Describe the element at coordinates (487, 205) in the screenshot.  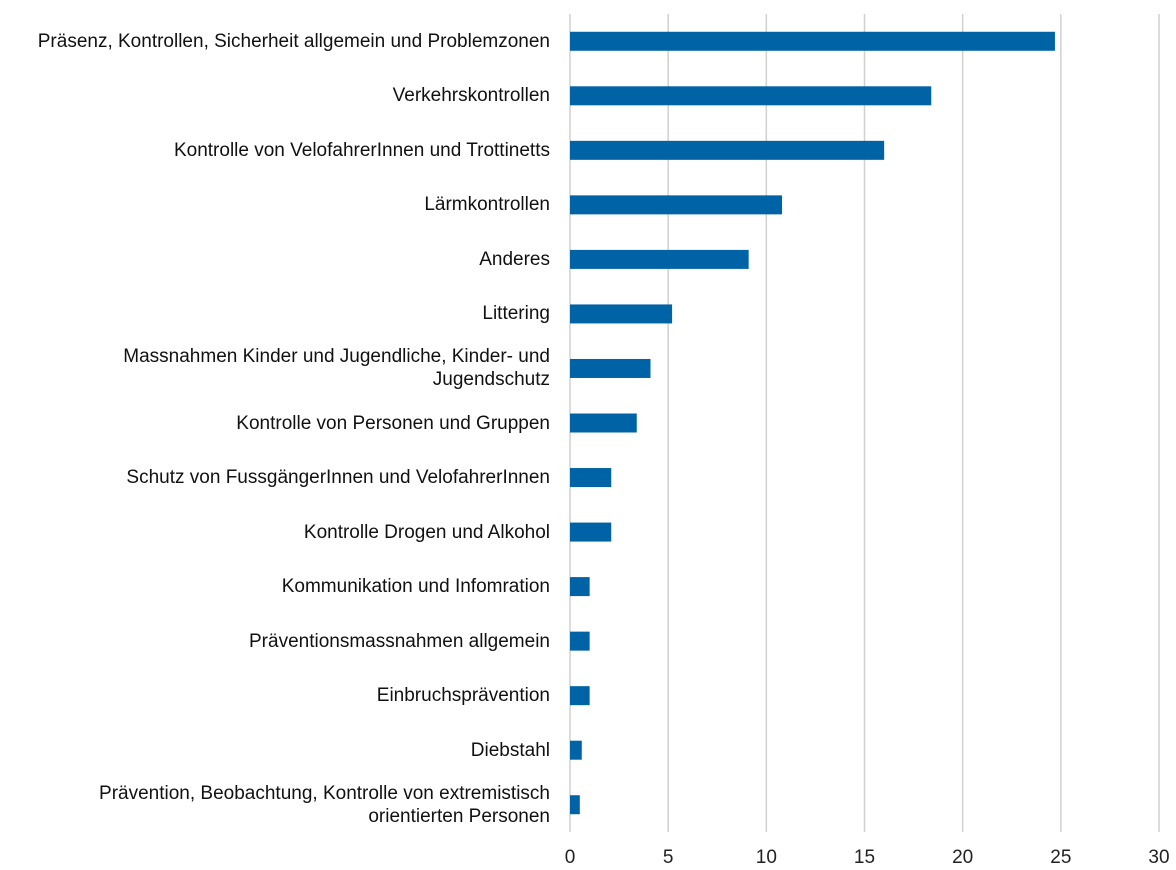
I see `category-label: Lärmkontrollen` at that location.